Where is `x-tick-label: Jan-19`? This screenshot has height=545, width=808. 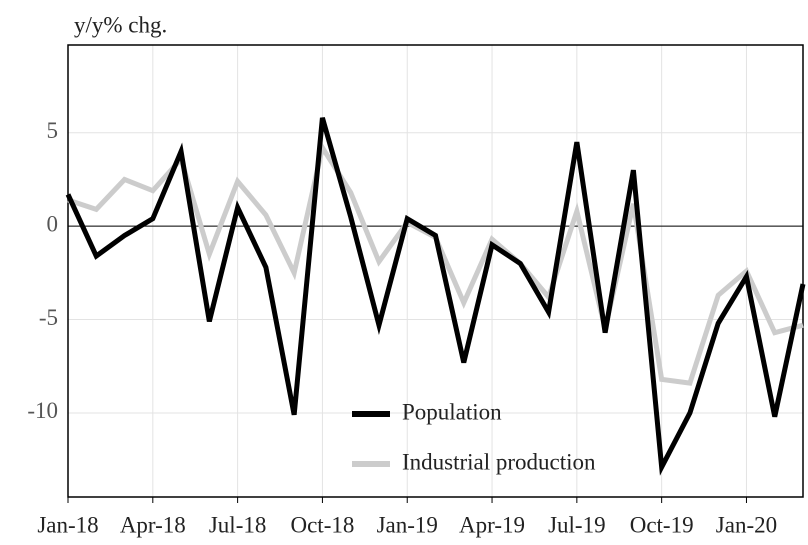
x-tick-label: Jan-19 is located at coordinates (407, 524).